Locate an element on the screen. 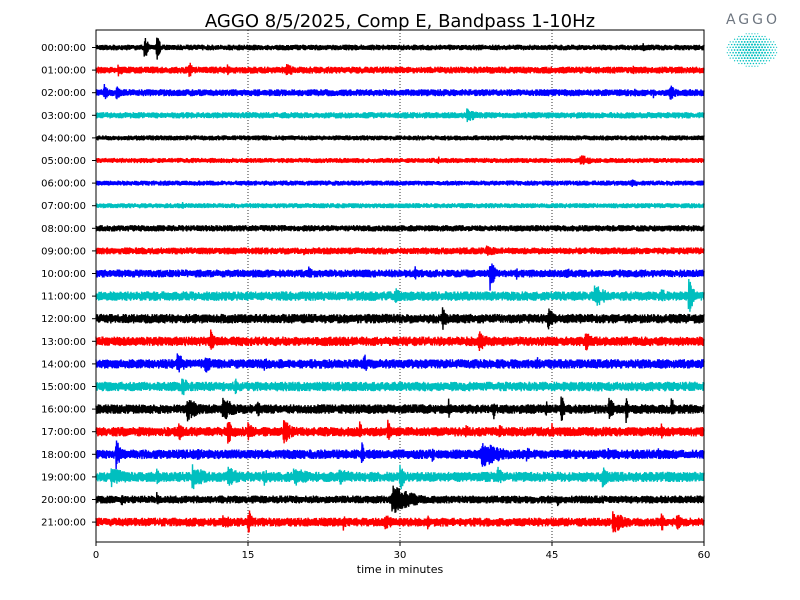 Image resolution: width=800 pixels, height=600 pixels. y-tick-label: 04:00:00 is located at coordinates (63, 138).